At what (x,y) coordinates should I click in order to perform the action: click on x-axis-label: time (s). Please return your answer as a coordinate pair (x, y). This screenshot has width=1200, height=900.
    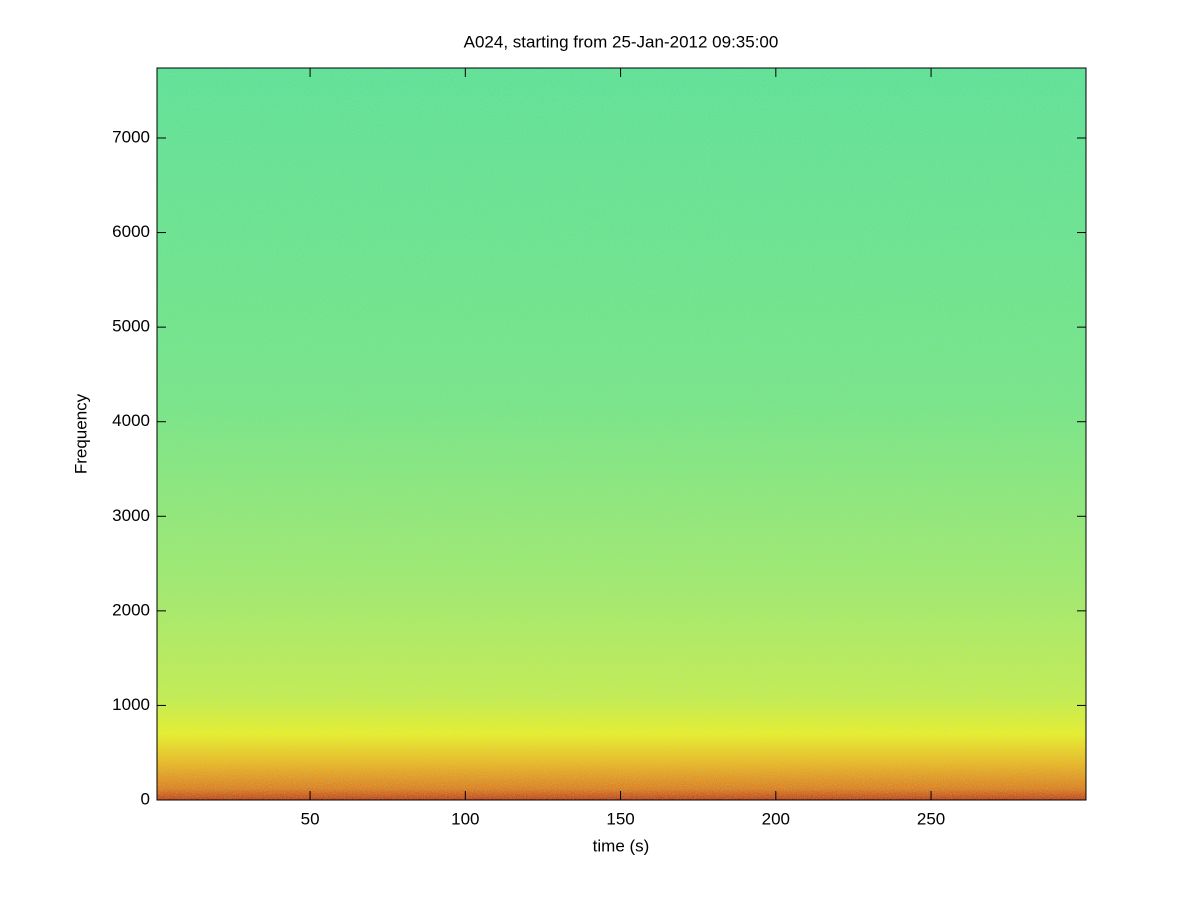
    Looking at the image, I should click on (621, 845).